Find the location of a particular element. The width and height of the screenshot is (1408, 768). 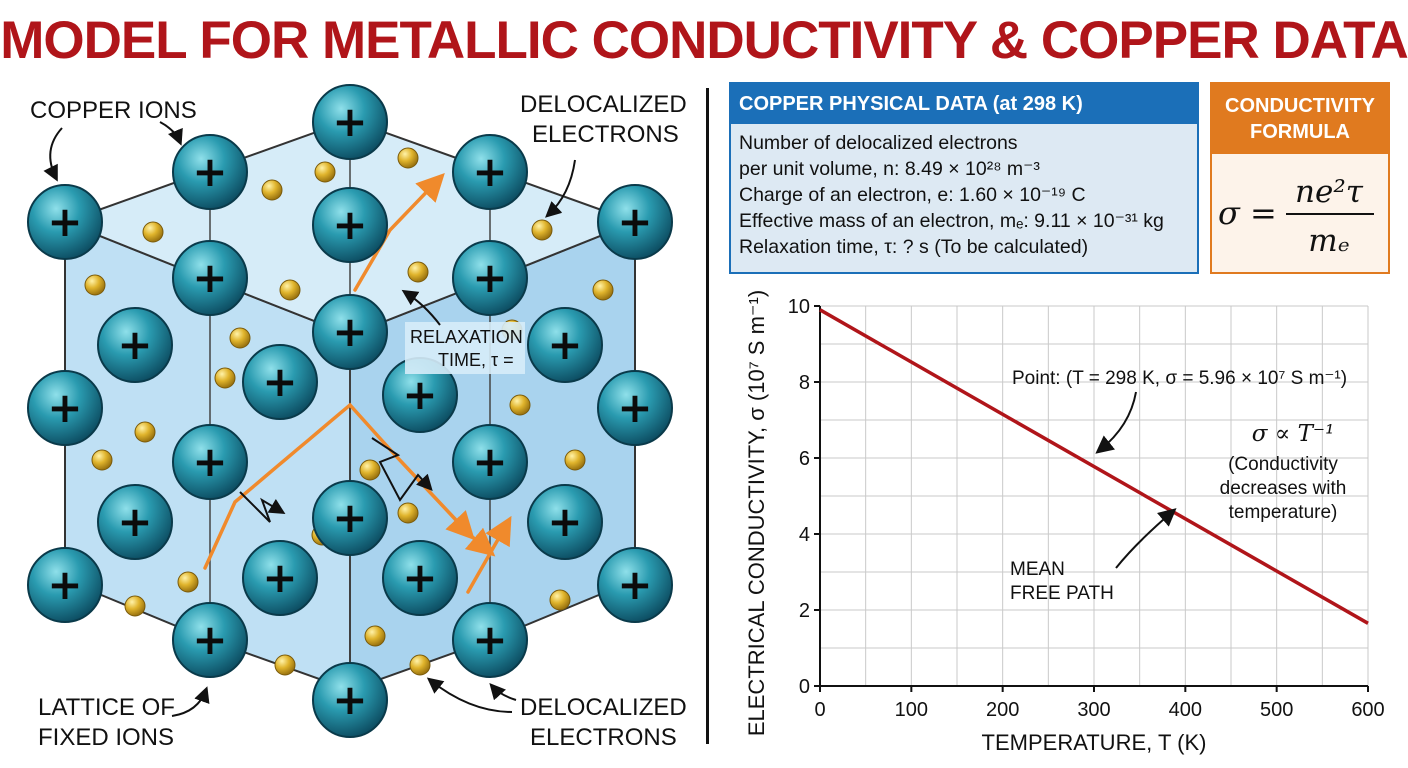

data-line-2: per unit volume, n: 8.49 × 10²⁸ m⁻³ is located at coordinates (889, 169).